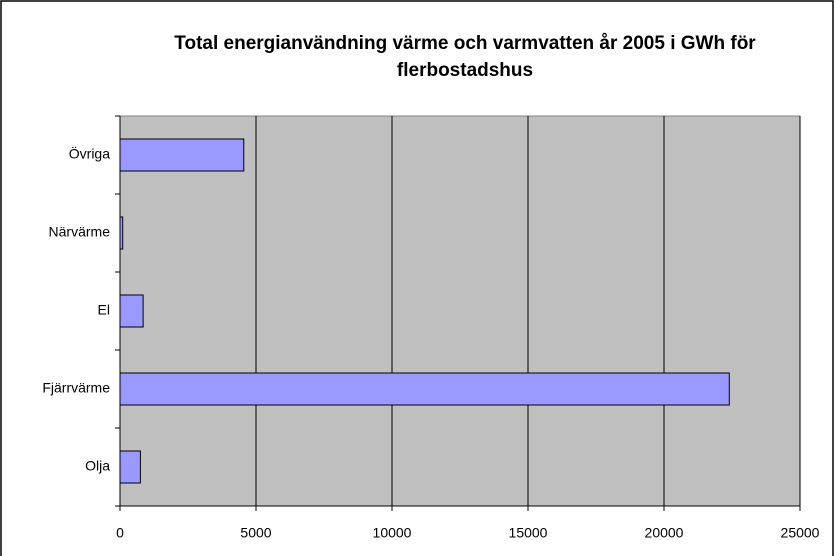 The height and width of the screenshot is (556, 835). What do you see at coordinates (80, 232) in the screenshot?
I see `y-tick-label: Närvärme` at bounding box center [80, 232].